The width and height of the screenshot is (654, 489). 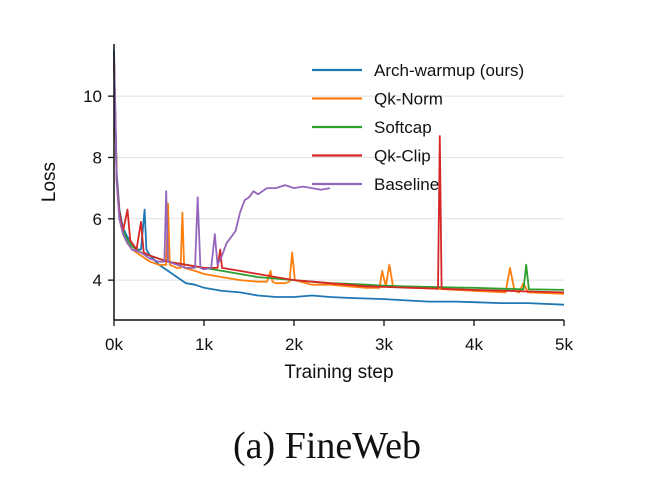 What do you see at coordinates (384, 344) in the screenshot?
I see `x-tick-label: 3k` at bounding box center [384, 344].